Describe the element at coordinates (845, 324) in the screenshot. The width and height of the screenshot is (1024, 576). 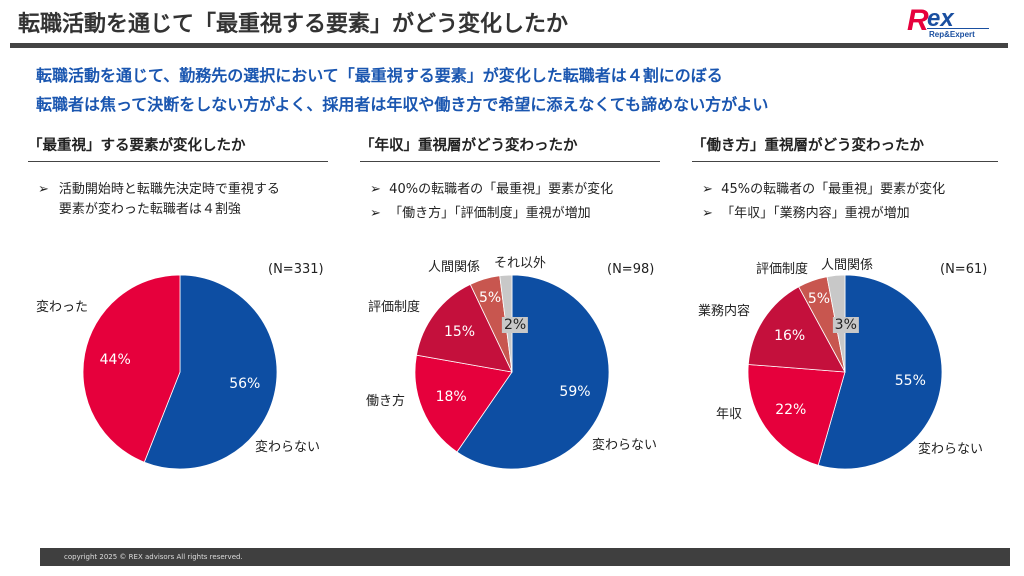
I see `data-label: 3%` at that location.